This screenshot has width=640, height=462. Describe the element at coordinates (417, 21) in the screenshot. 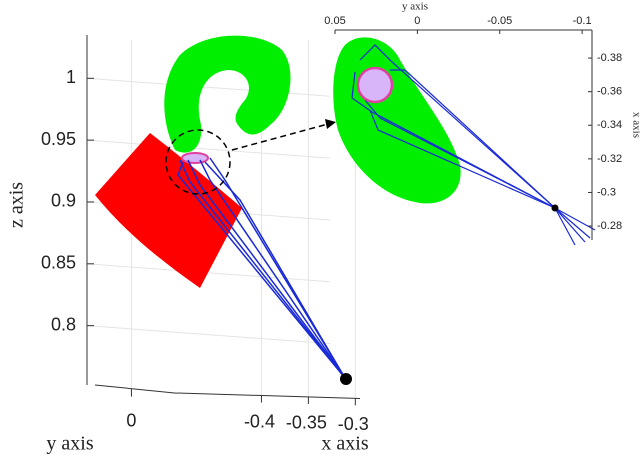

I see `inset-x-tick-label: 0` at that location.